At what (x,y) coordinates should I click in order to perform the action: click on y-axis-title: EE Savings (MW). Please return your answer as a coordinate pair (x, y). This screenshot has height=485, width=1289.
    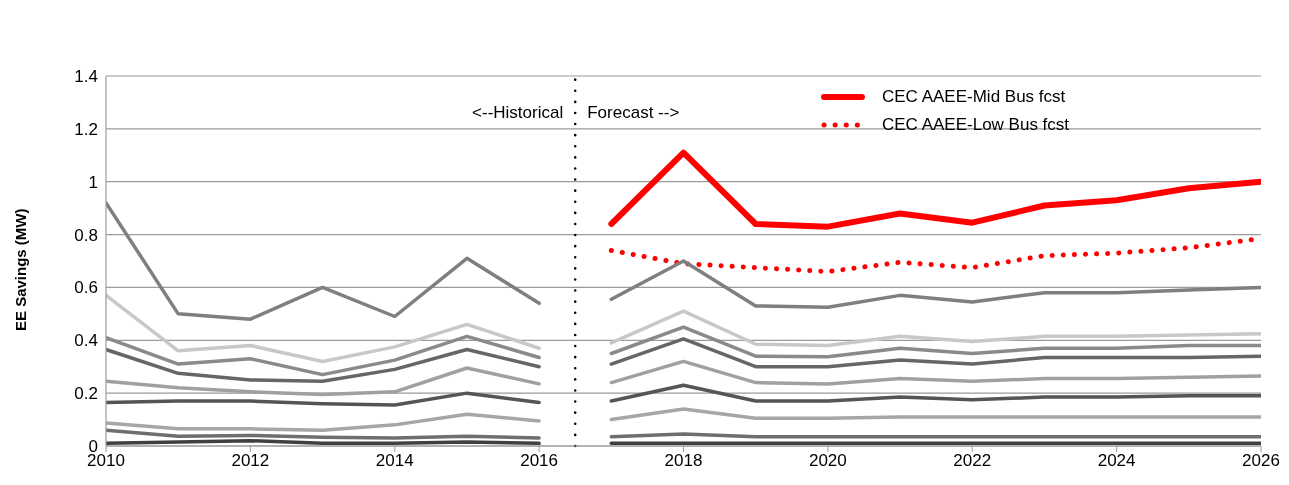
    Looking at the image, I should click on (21, 269).